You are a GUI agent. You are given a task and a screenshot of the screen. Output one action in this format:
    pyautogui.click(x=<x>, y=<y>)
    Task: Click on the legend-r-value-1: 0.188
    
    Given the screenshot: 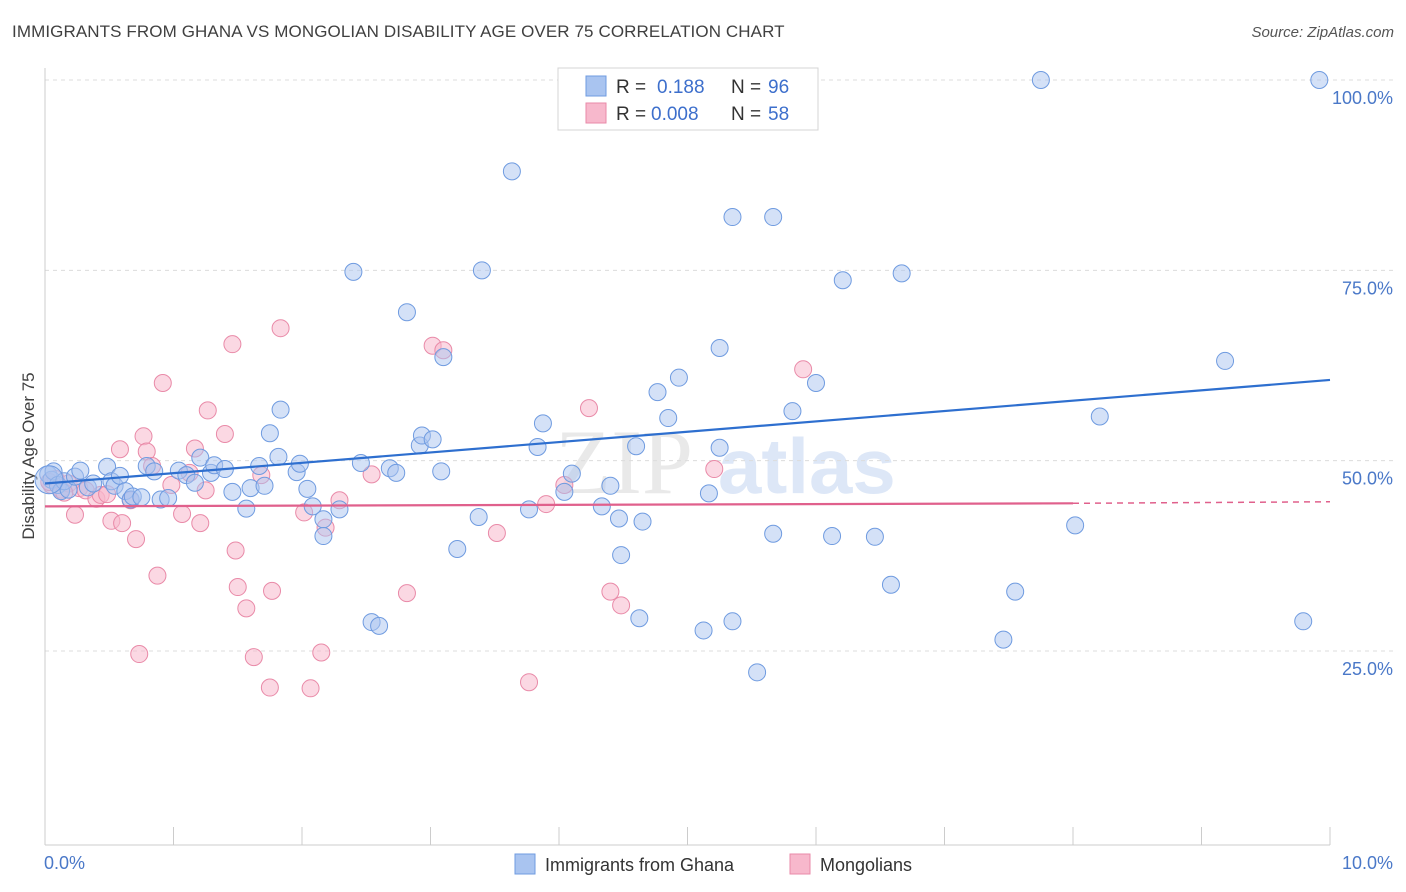 What is the action you would take?
    pyautogui.click(x=681, y=87)
    